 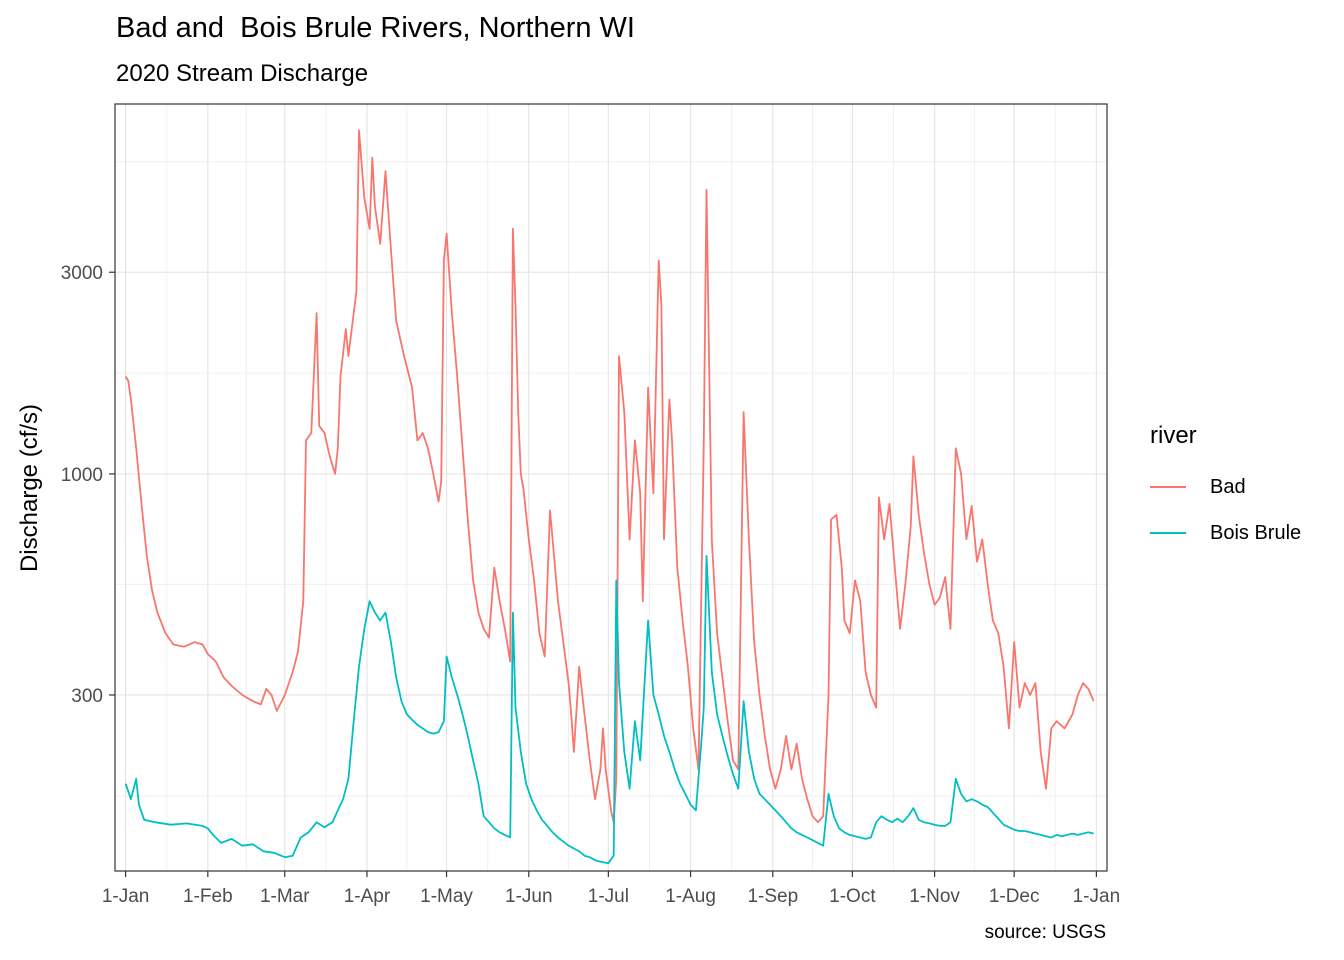 I want to click on x-tick-label: 1-Oct, so click(x=852, y=896).